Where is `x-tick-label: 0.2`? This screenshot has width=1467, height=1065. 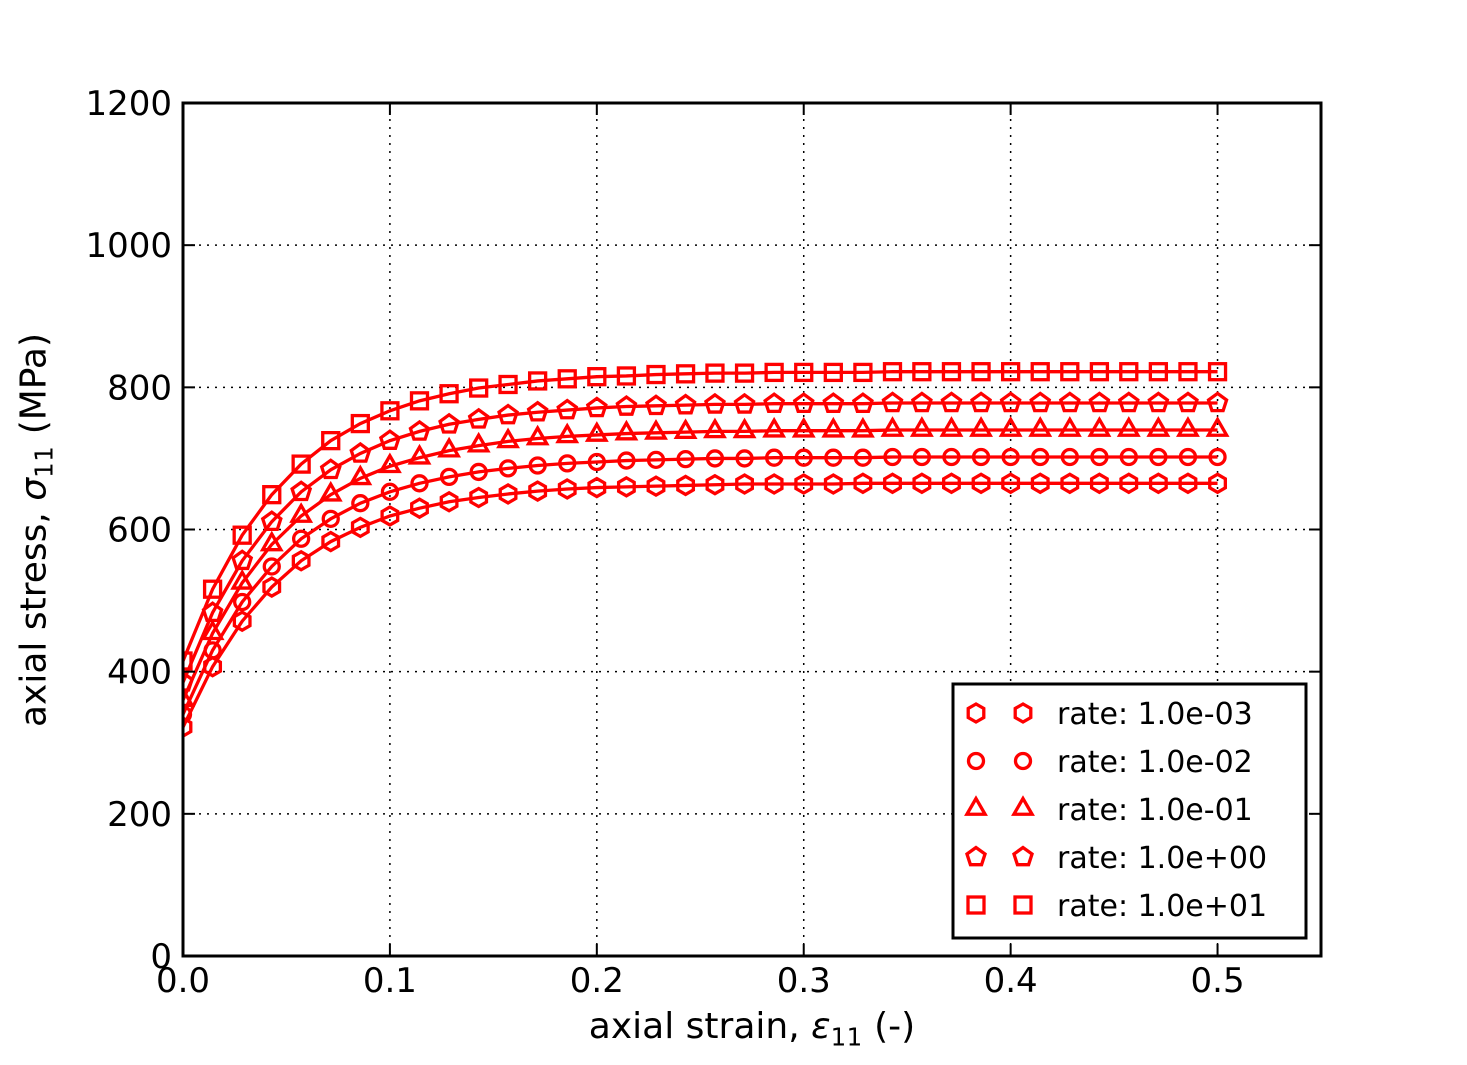 x-tick-label: 0.2 is located at coordinates (597, 981).